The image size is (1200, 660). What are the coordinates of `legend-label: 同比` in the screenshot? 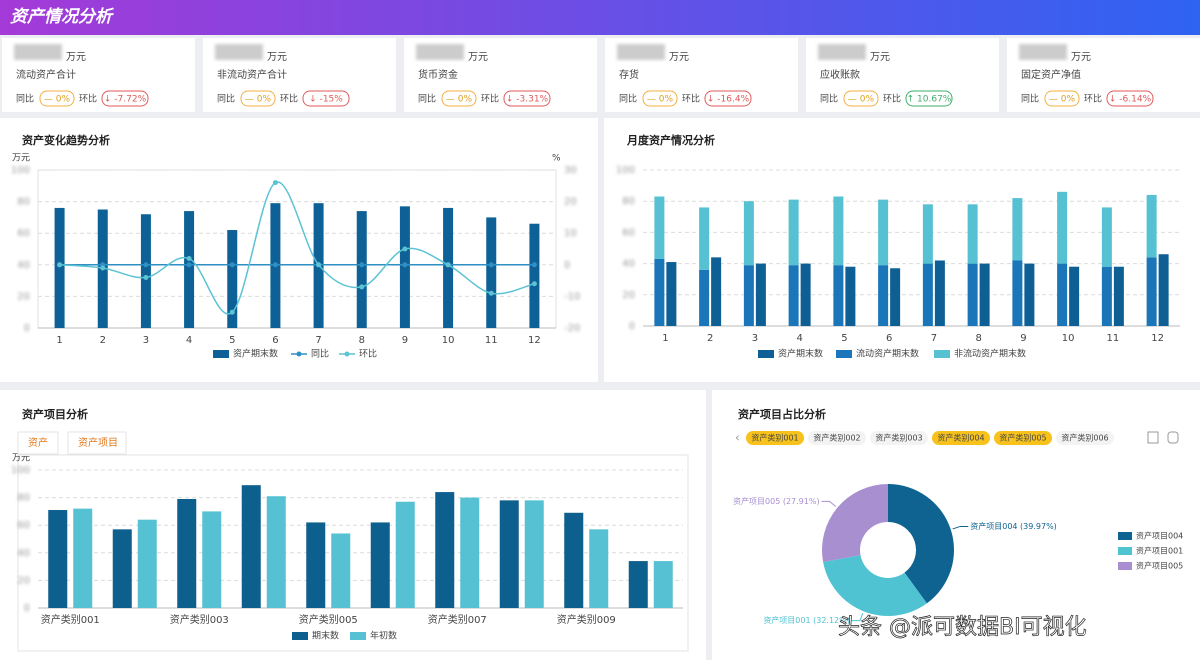 It's located at (320, 354).